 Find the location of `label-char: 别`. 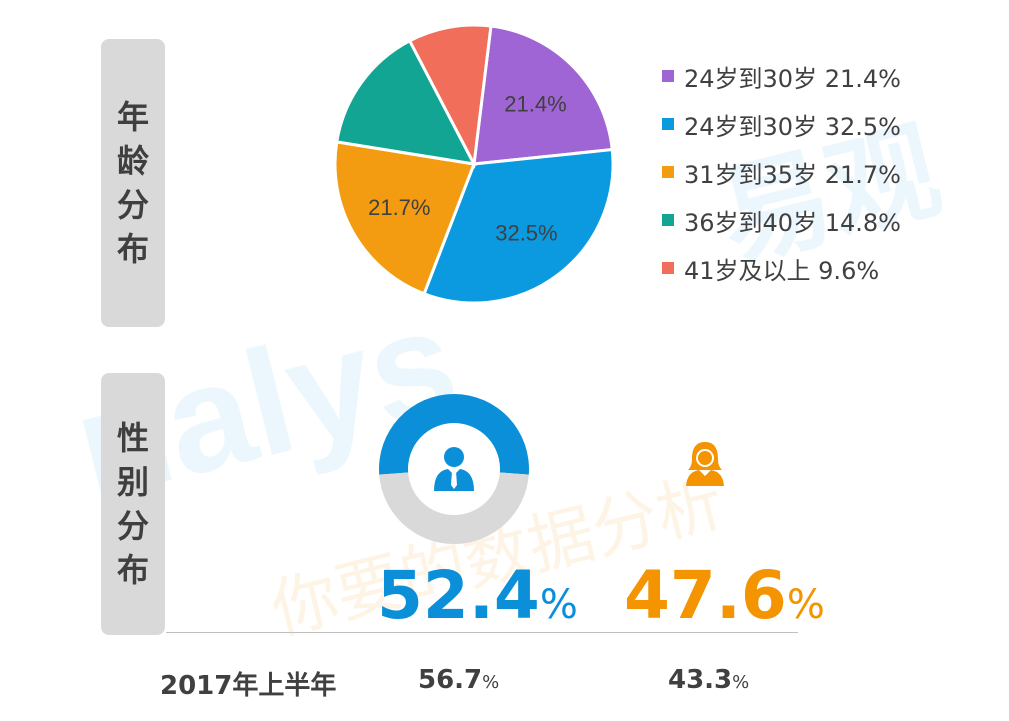

label-char: 别 is located at coordinates (132, 482).